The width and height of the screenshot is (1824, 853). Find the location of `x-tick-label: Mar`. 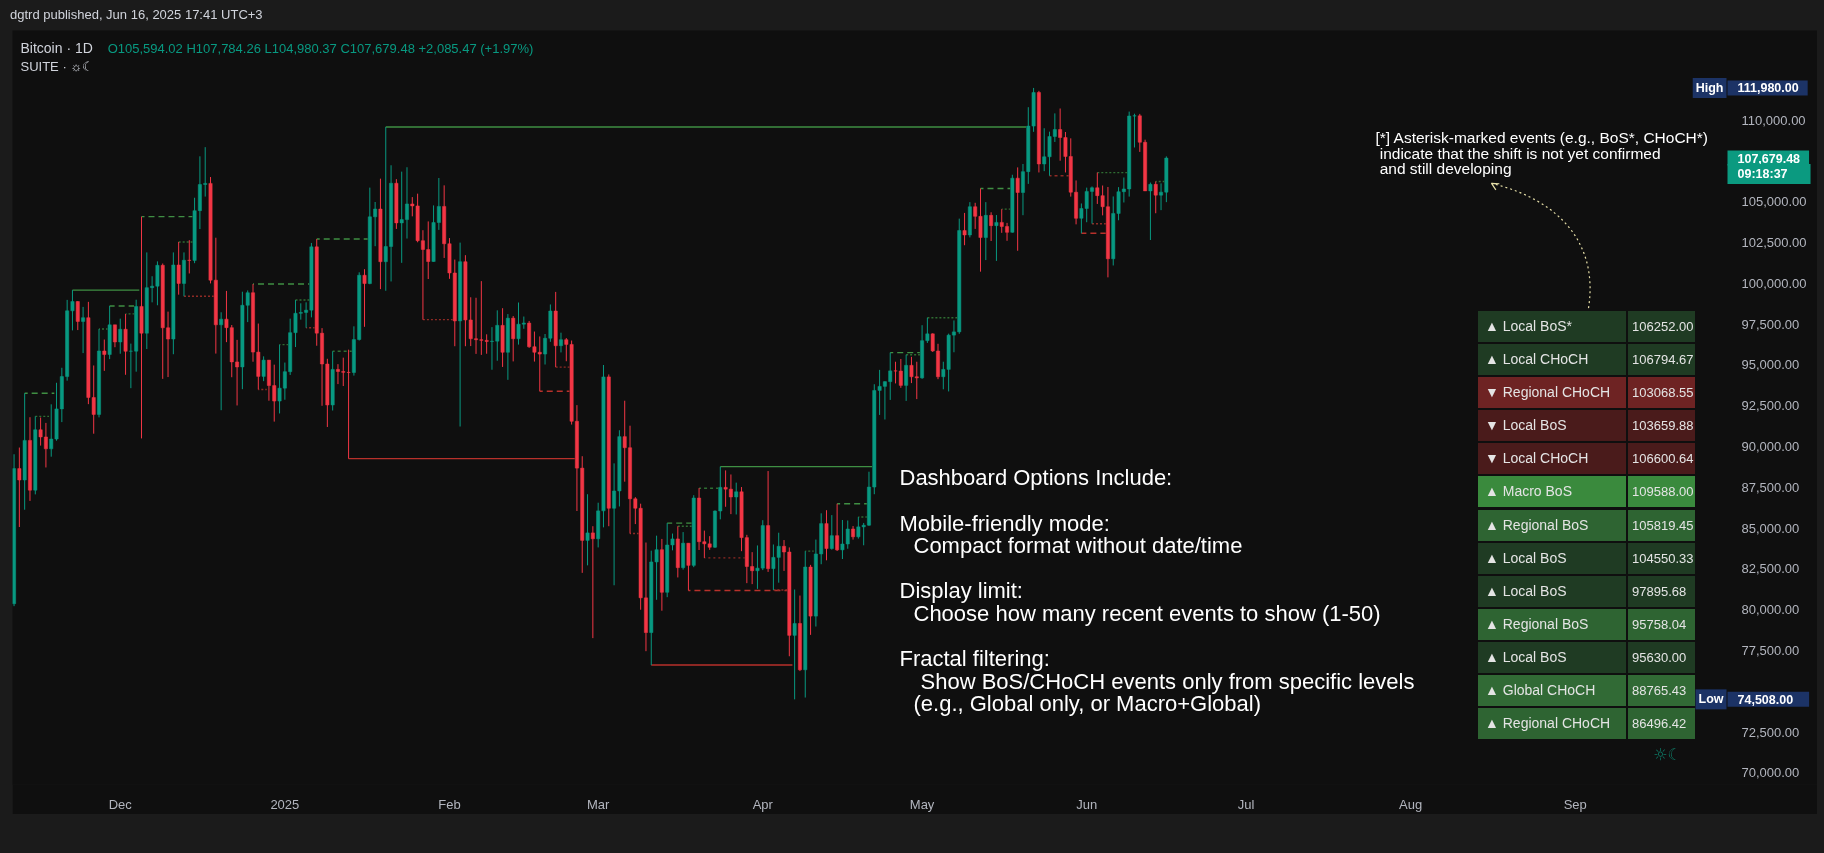

x-tick-label: Mar is located at coordinates (598, 804).